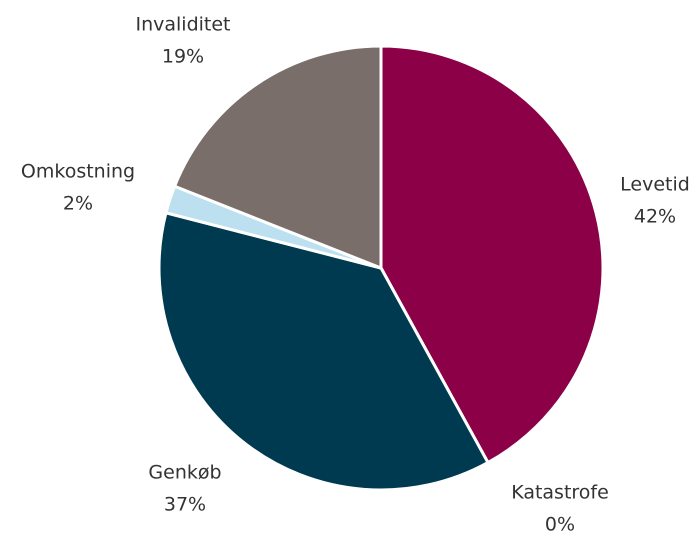 Image resolution: width=699 pixels, height=539 pixels. I want to click on slice-label: Genkøb, so click(184, 473).